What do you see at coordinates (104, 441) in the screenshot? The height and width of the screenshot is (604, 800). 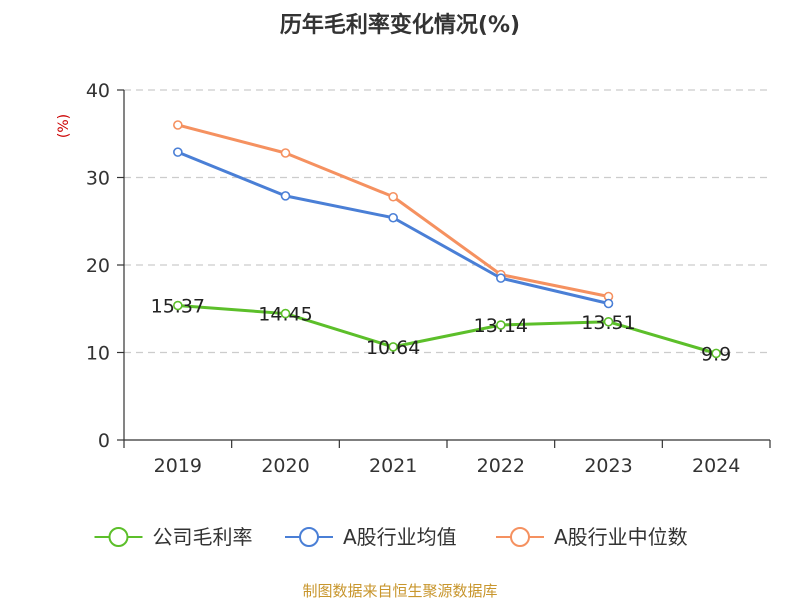 I see `y-tick-label: 0` at bounding box center [104, 441].